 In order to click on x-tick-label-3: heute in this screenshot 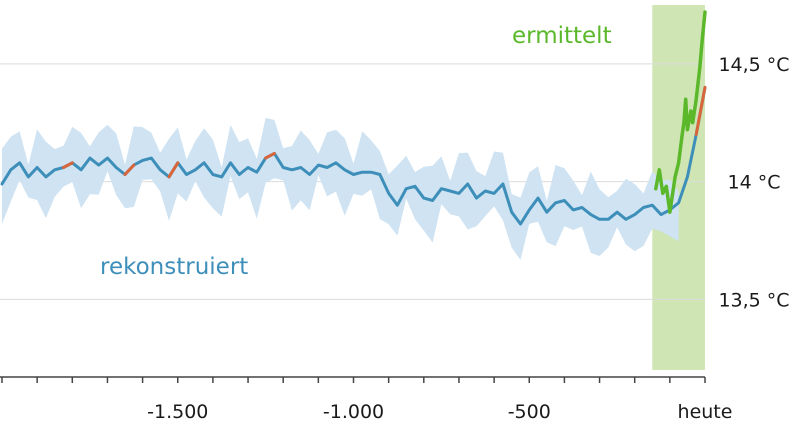, I will do `click(705, 412)`.